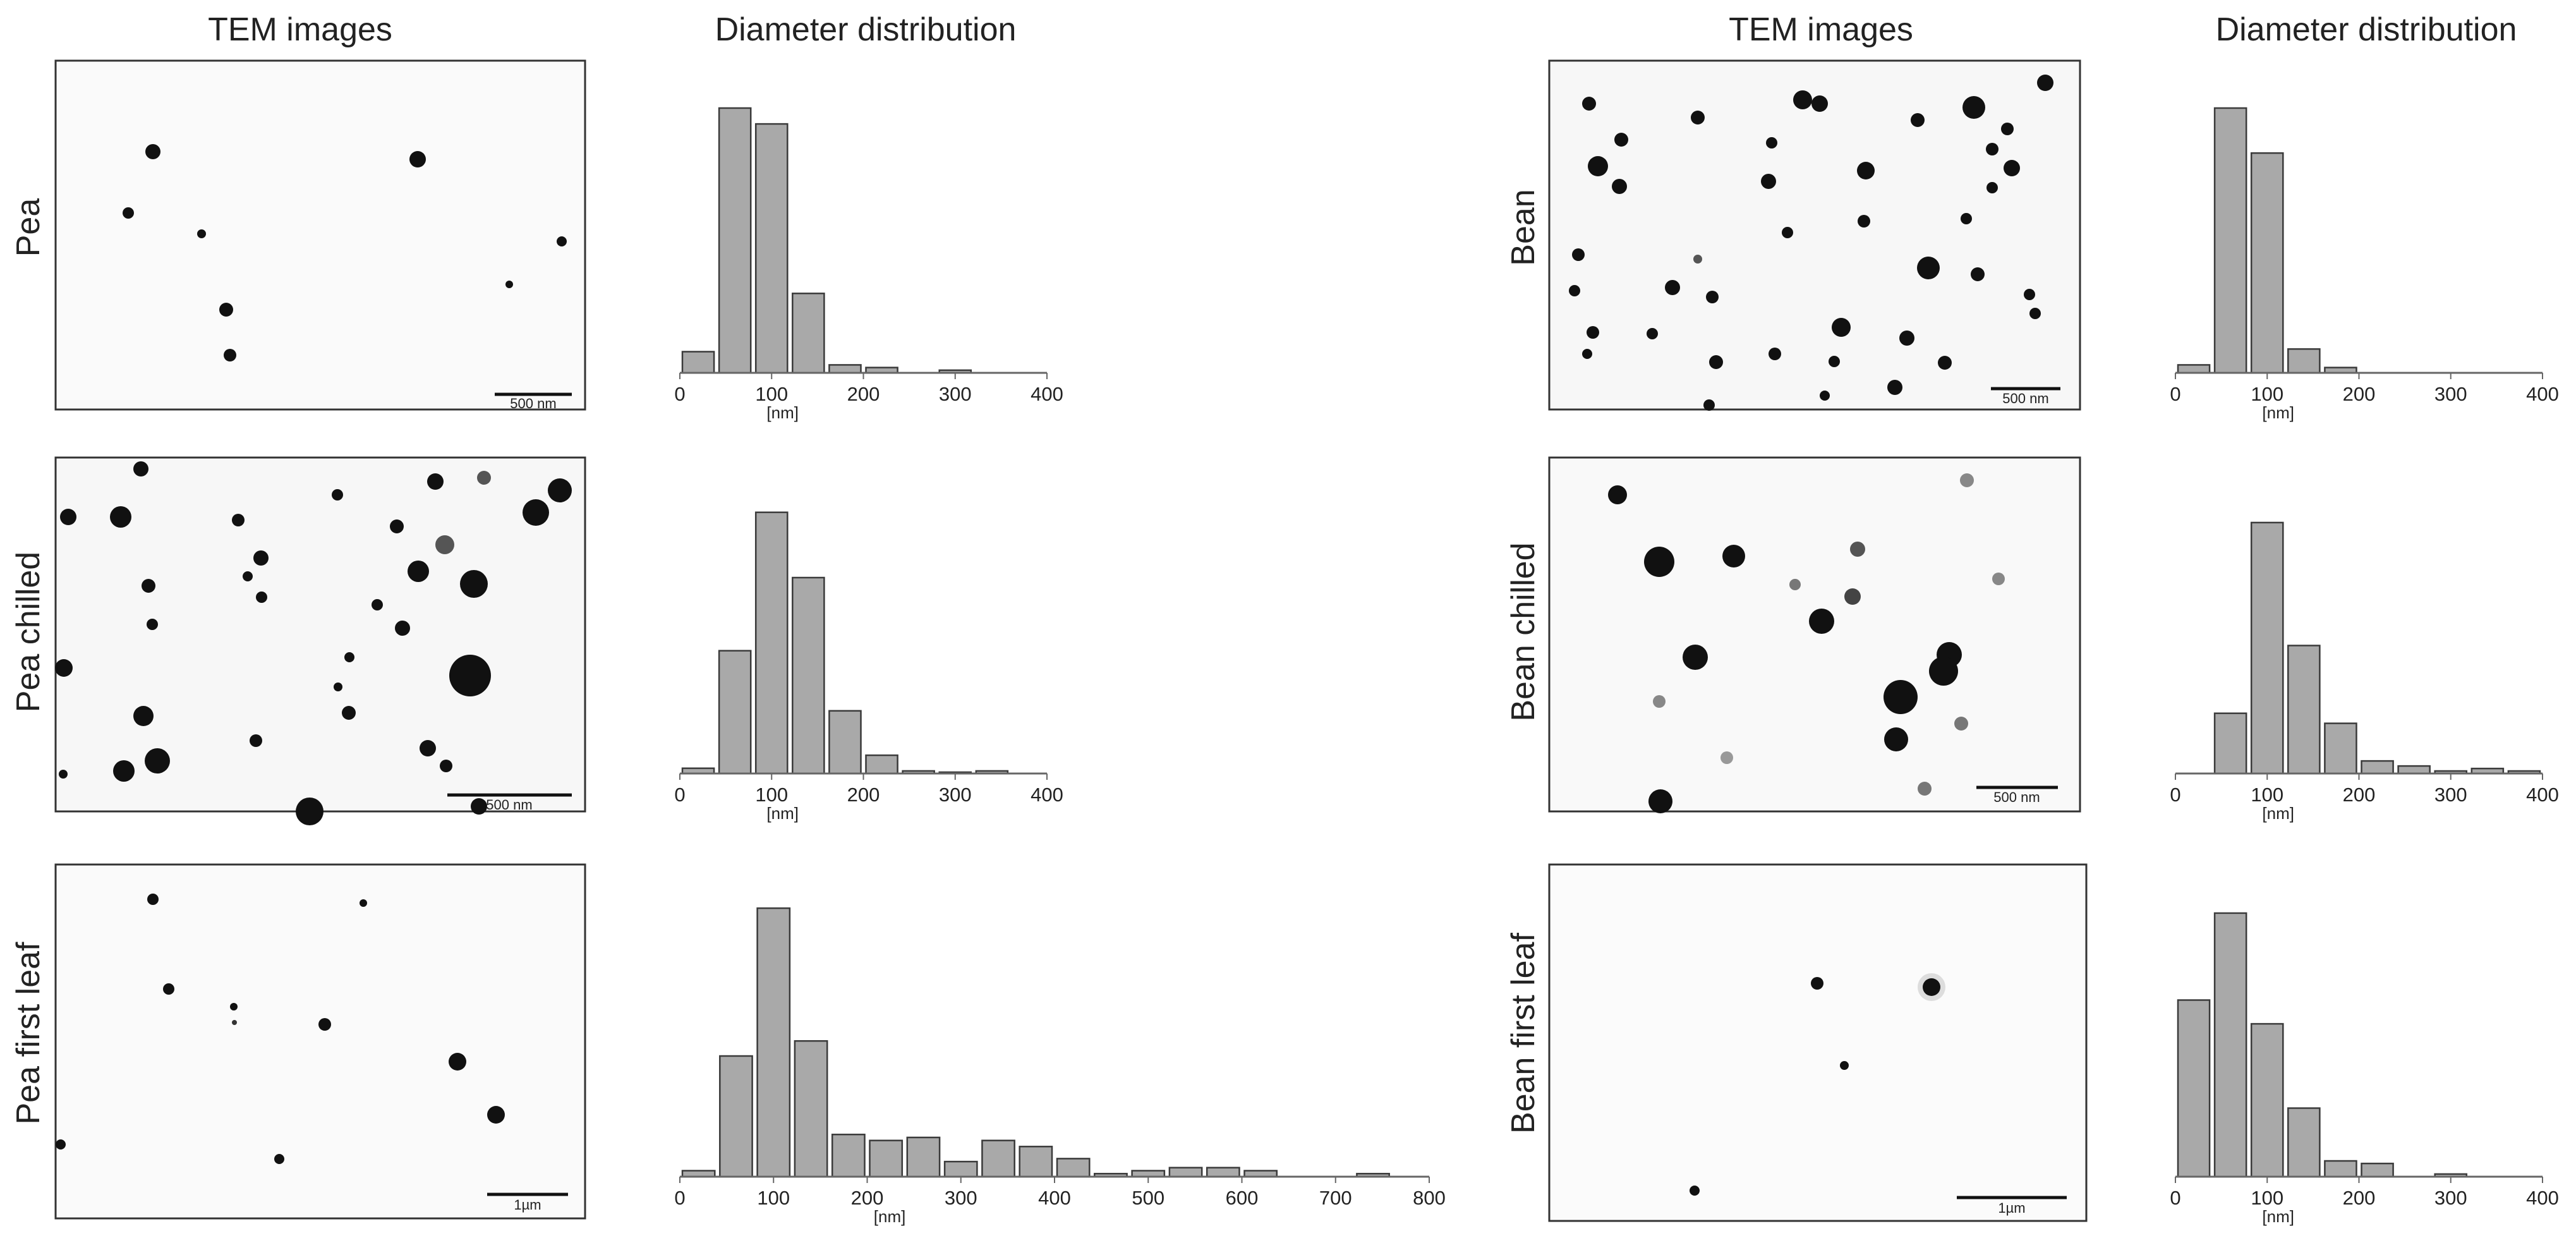 The image size is (2576, 1250). I want to click on row-label-pea-chilled: Pea chilled, so click(28, 632).